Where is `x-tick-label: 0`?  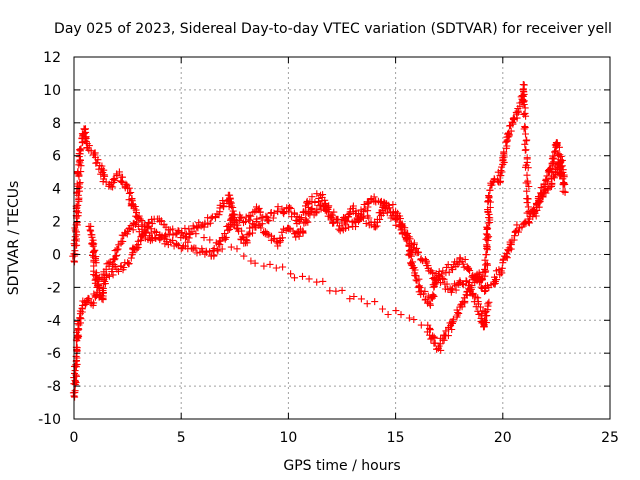 x-tick-label: 0 is located at coordinates (74, 438).